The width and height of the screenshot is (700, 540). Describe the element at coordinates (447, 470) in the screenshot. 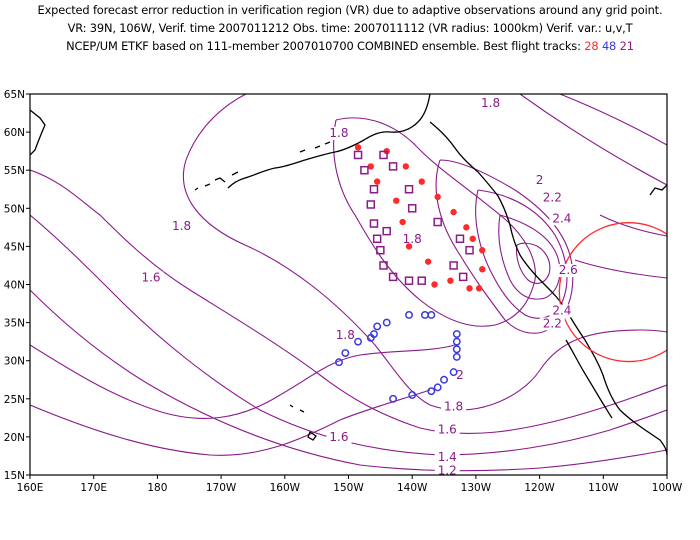

I see `contour-label: 1.2` at that location.